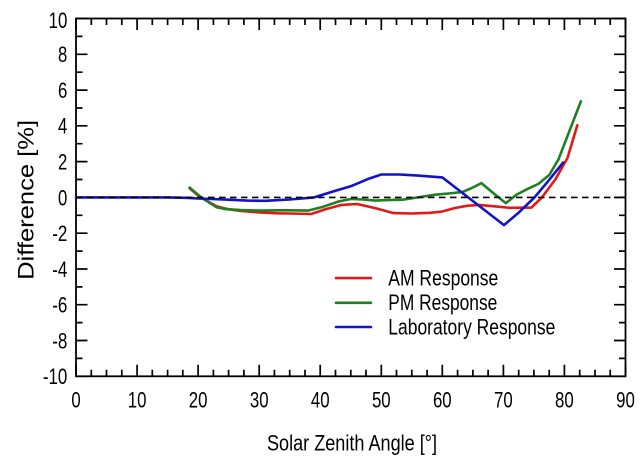  I want to click on svg-text: Solar Zenith Angle [°], so click(352, 443).